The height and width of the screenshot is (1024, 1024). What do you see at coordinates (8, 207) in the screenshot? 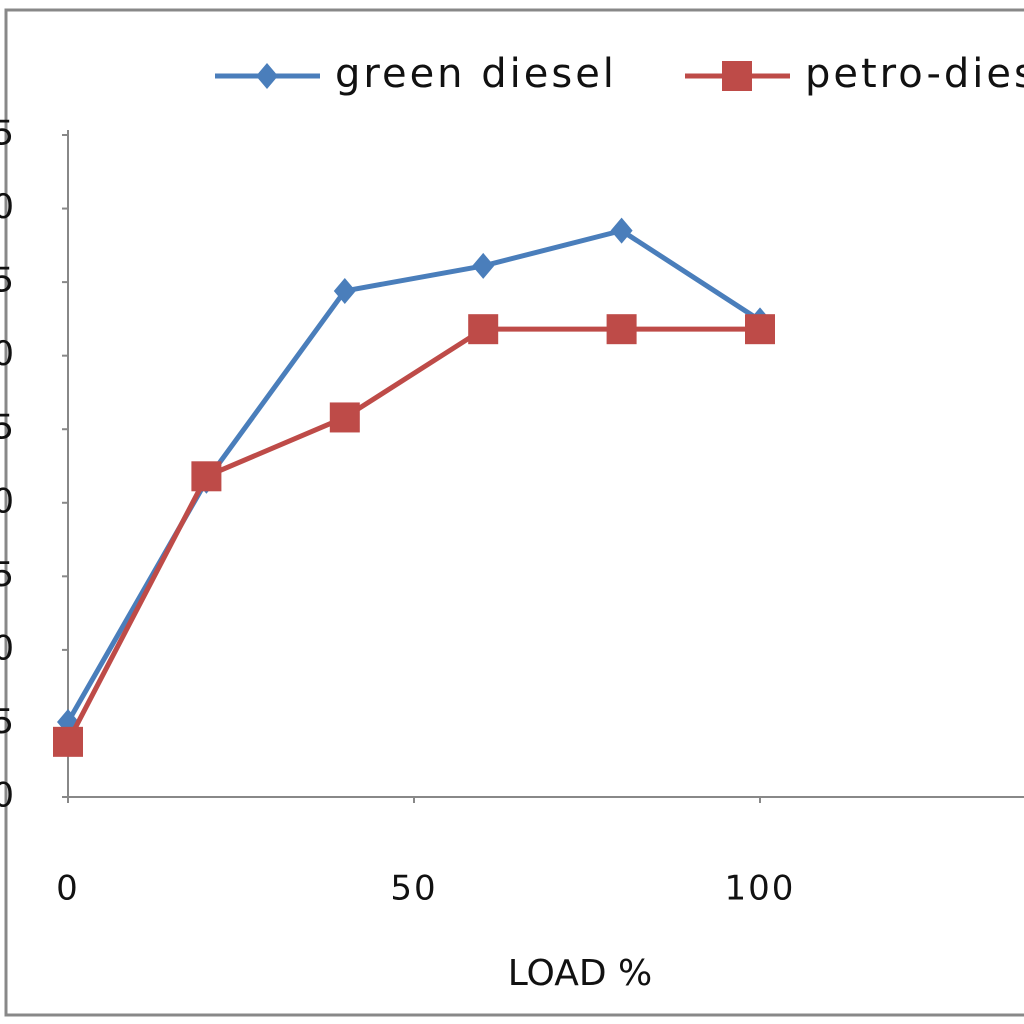
I see `y-tick-label: 40` at bounding box center [8, 207].